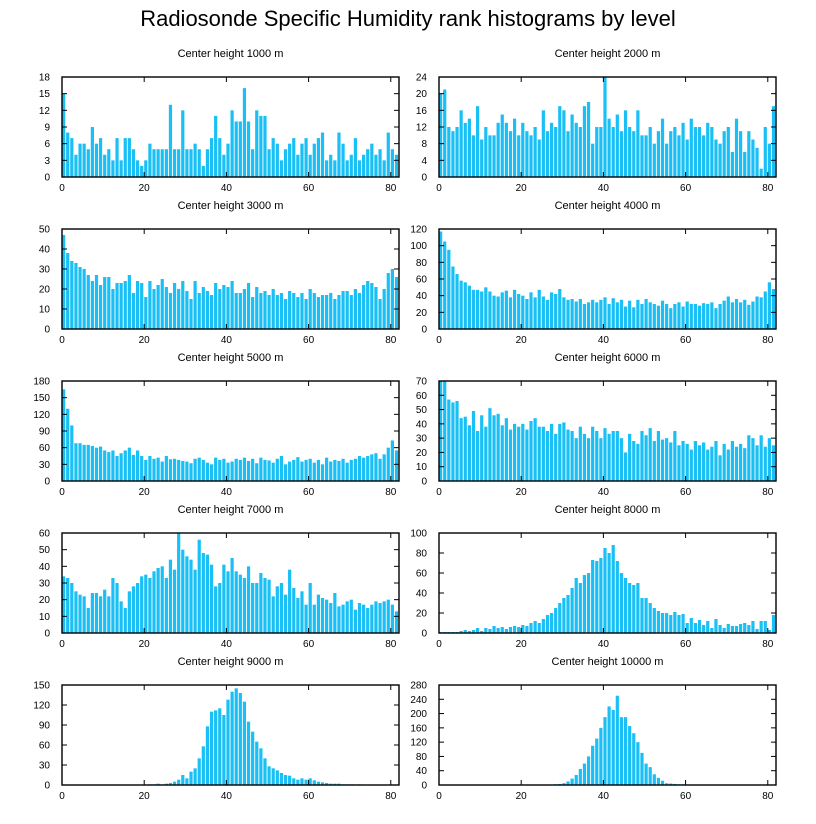 This screenshot has height=824, width=816. What do you see at coordinates (522, 796) in the screenshot?
I see `x-tick-label: 20` at bounding box center [522, 796].